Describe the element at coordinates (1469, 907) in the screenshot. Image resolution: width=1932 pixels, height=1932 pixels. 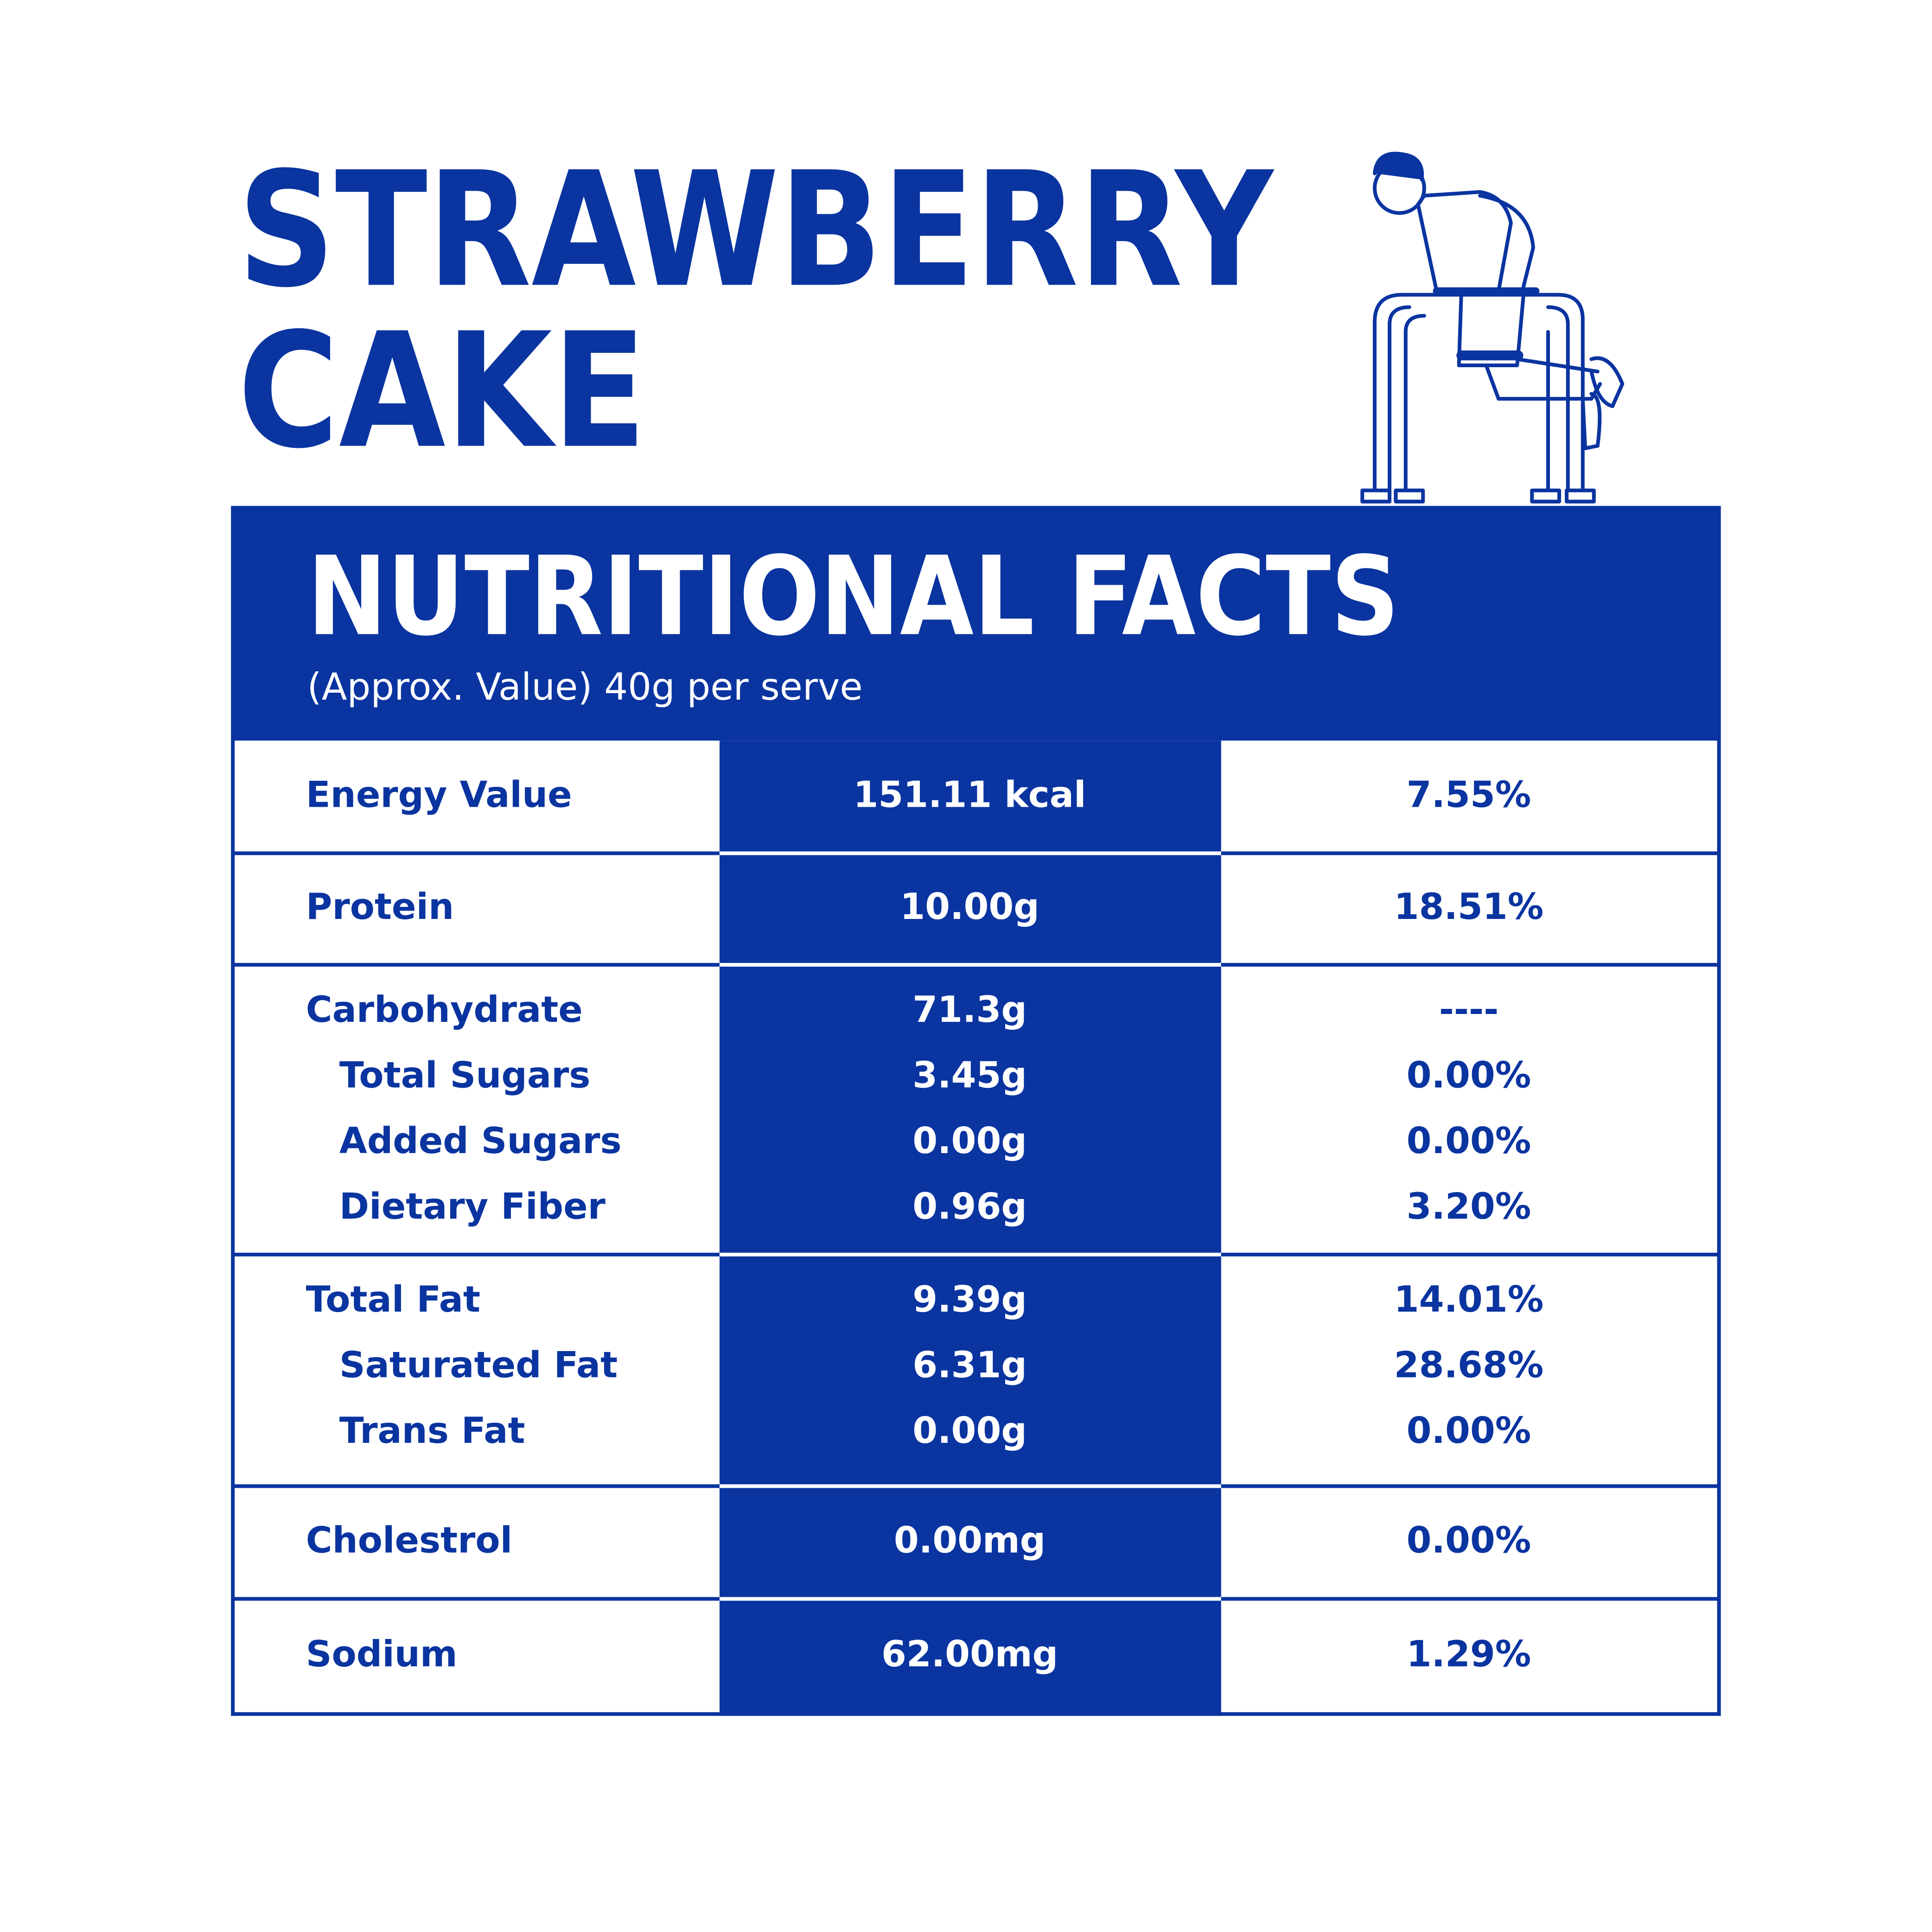
I see `nutrient-daily-value: 18.51%` at that location.